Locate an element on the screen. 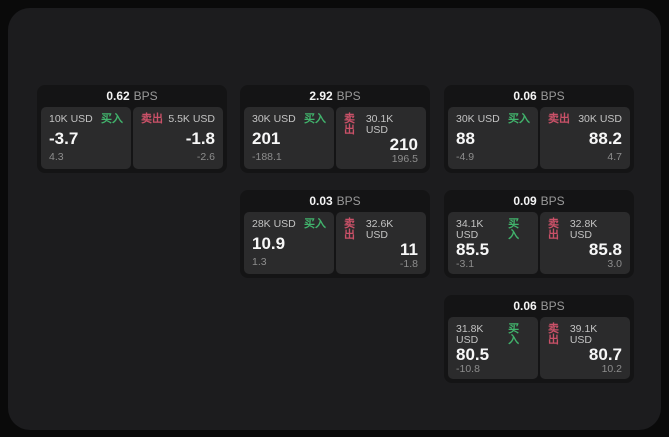 The height and width of the screenshot is (437, 669). spread-value: 0.03 is located at coordinates (321, 201).